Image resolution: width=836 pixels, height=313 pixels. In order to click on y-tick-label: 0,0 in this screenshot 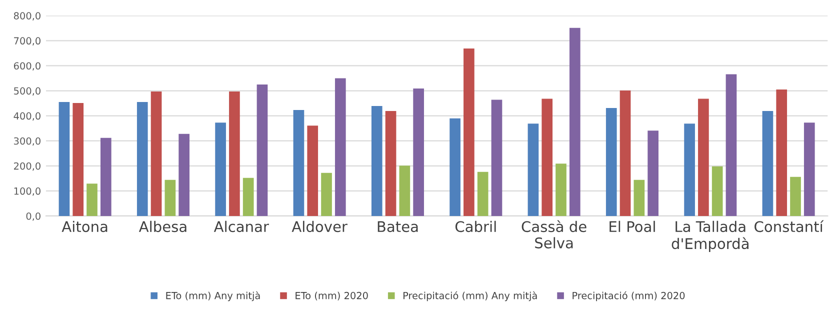, I will do `click(33, 216)`.